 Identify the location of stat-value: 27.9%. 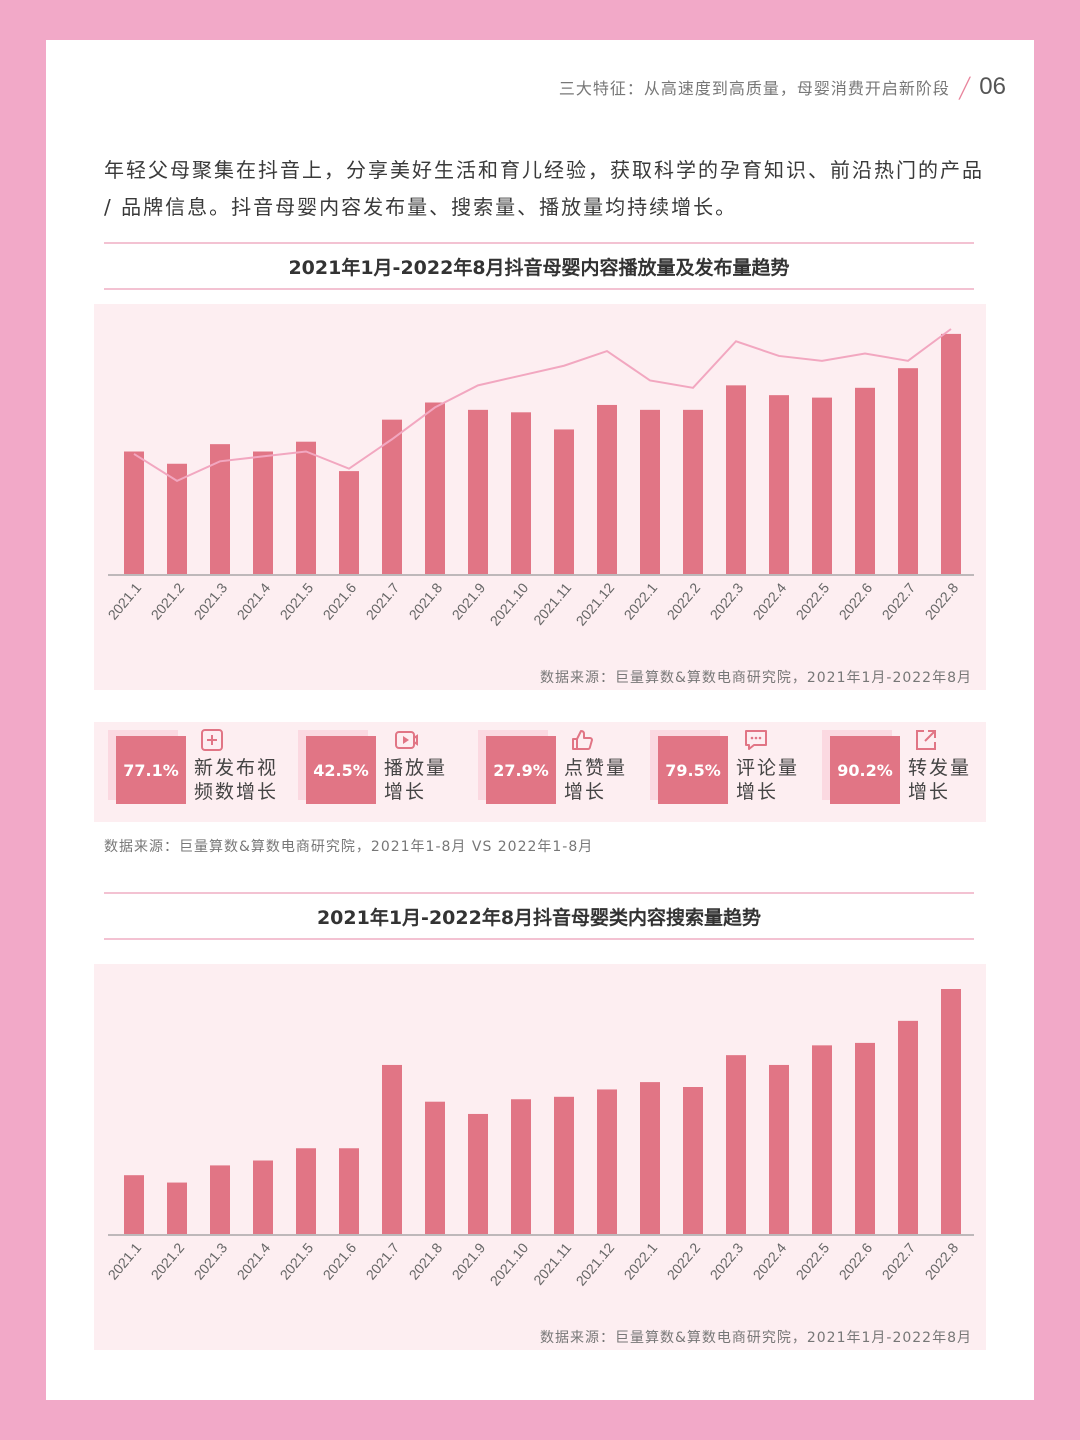
(521, 770).